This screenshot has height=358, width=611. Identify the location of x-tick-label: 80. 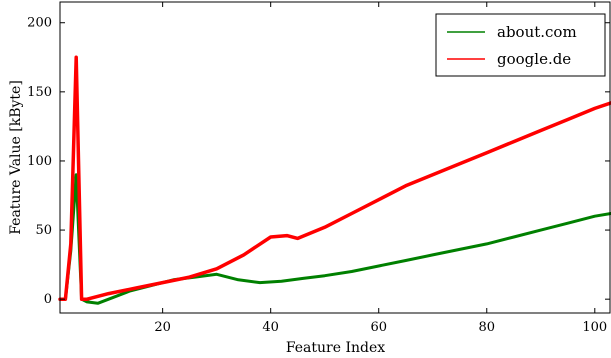
(486, 327).